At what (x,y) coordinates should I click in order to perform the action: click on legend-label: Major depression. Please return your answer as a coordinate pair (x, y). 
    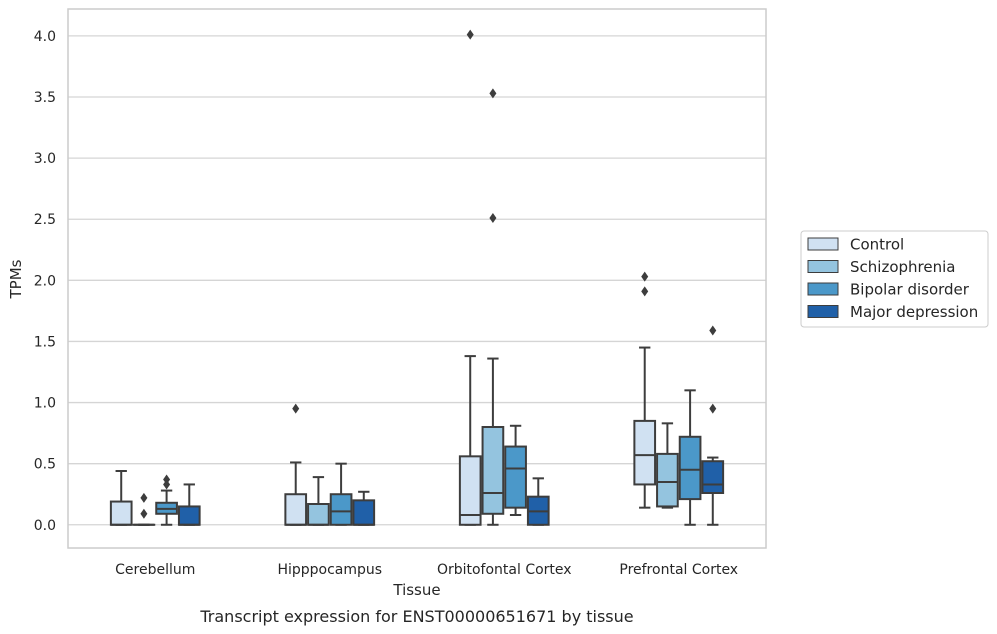
    Looking at the image, I should click on (914, 312).